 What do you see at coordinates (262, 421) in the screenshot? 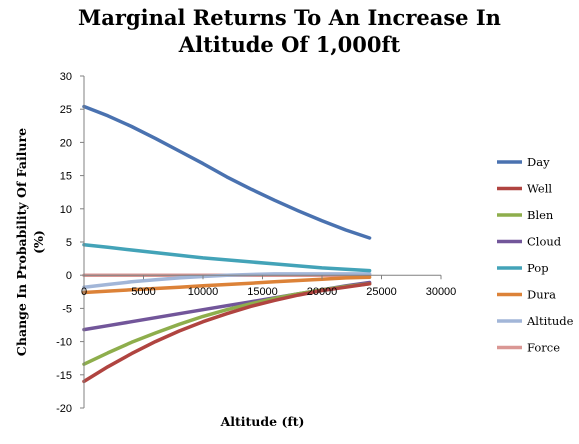
I see `x-axis-label: Altitude (ft)` at bounding box center [262, 421].